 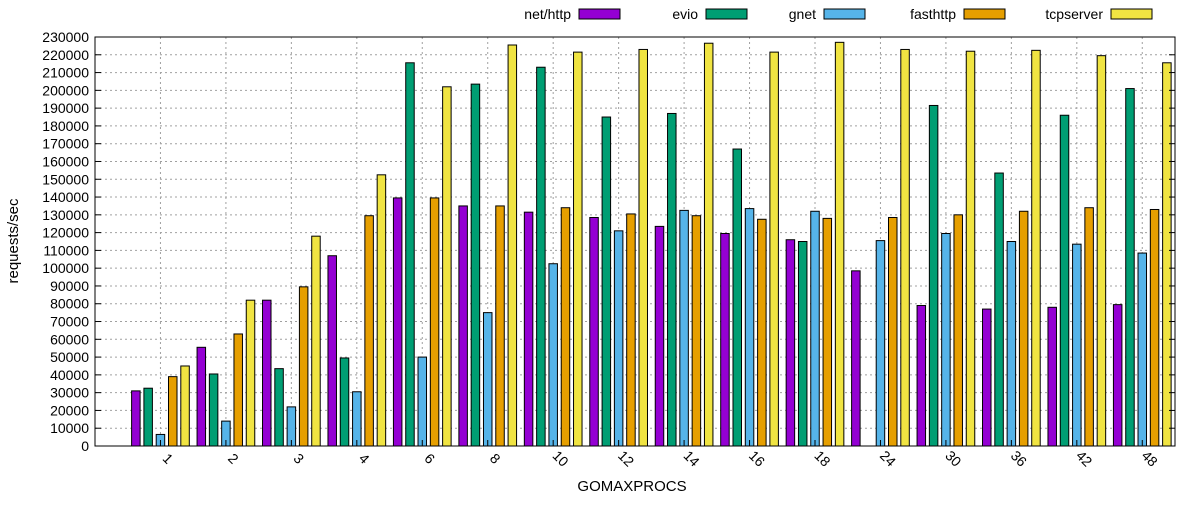 What do you see at coordinates (65, 161) in the screenshot?
I see `y-tick-label: 160000` at bounding box center [65, 161].